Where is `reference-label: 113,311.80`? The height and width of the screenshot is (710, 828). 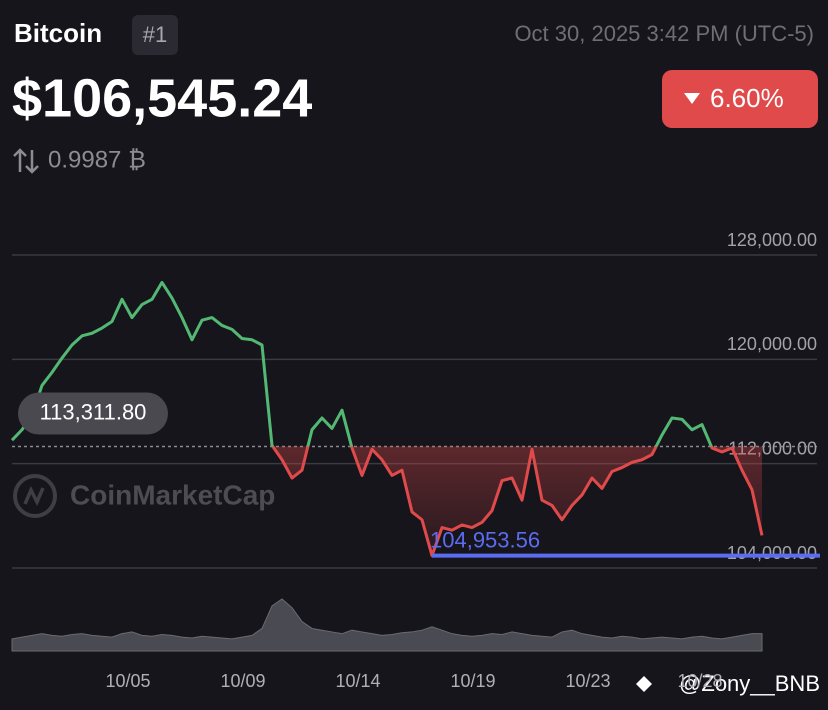 reference-label: 113,311.80 is located at coordinates (93, 411).